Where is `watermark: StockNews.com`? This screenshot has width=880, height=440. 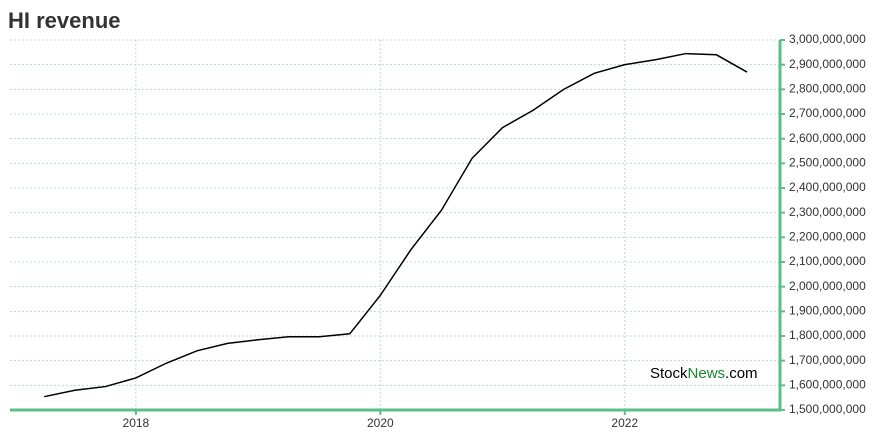 watermark: StockNews.com is located at coordinates (704, 373).